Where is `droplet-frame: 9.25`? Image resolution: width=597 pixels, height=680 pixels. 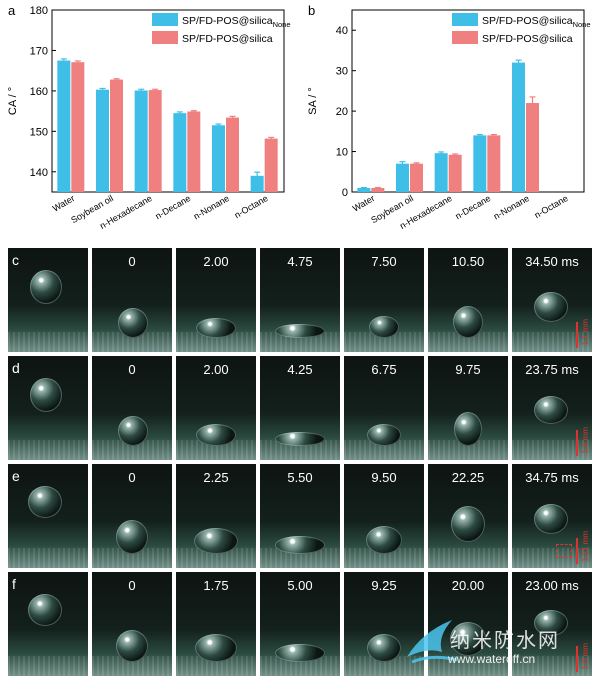 droplet-frame: 9.25 is located at coordinates (384, 624).